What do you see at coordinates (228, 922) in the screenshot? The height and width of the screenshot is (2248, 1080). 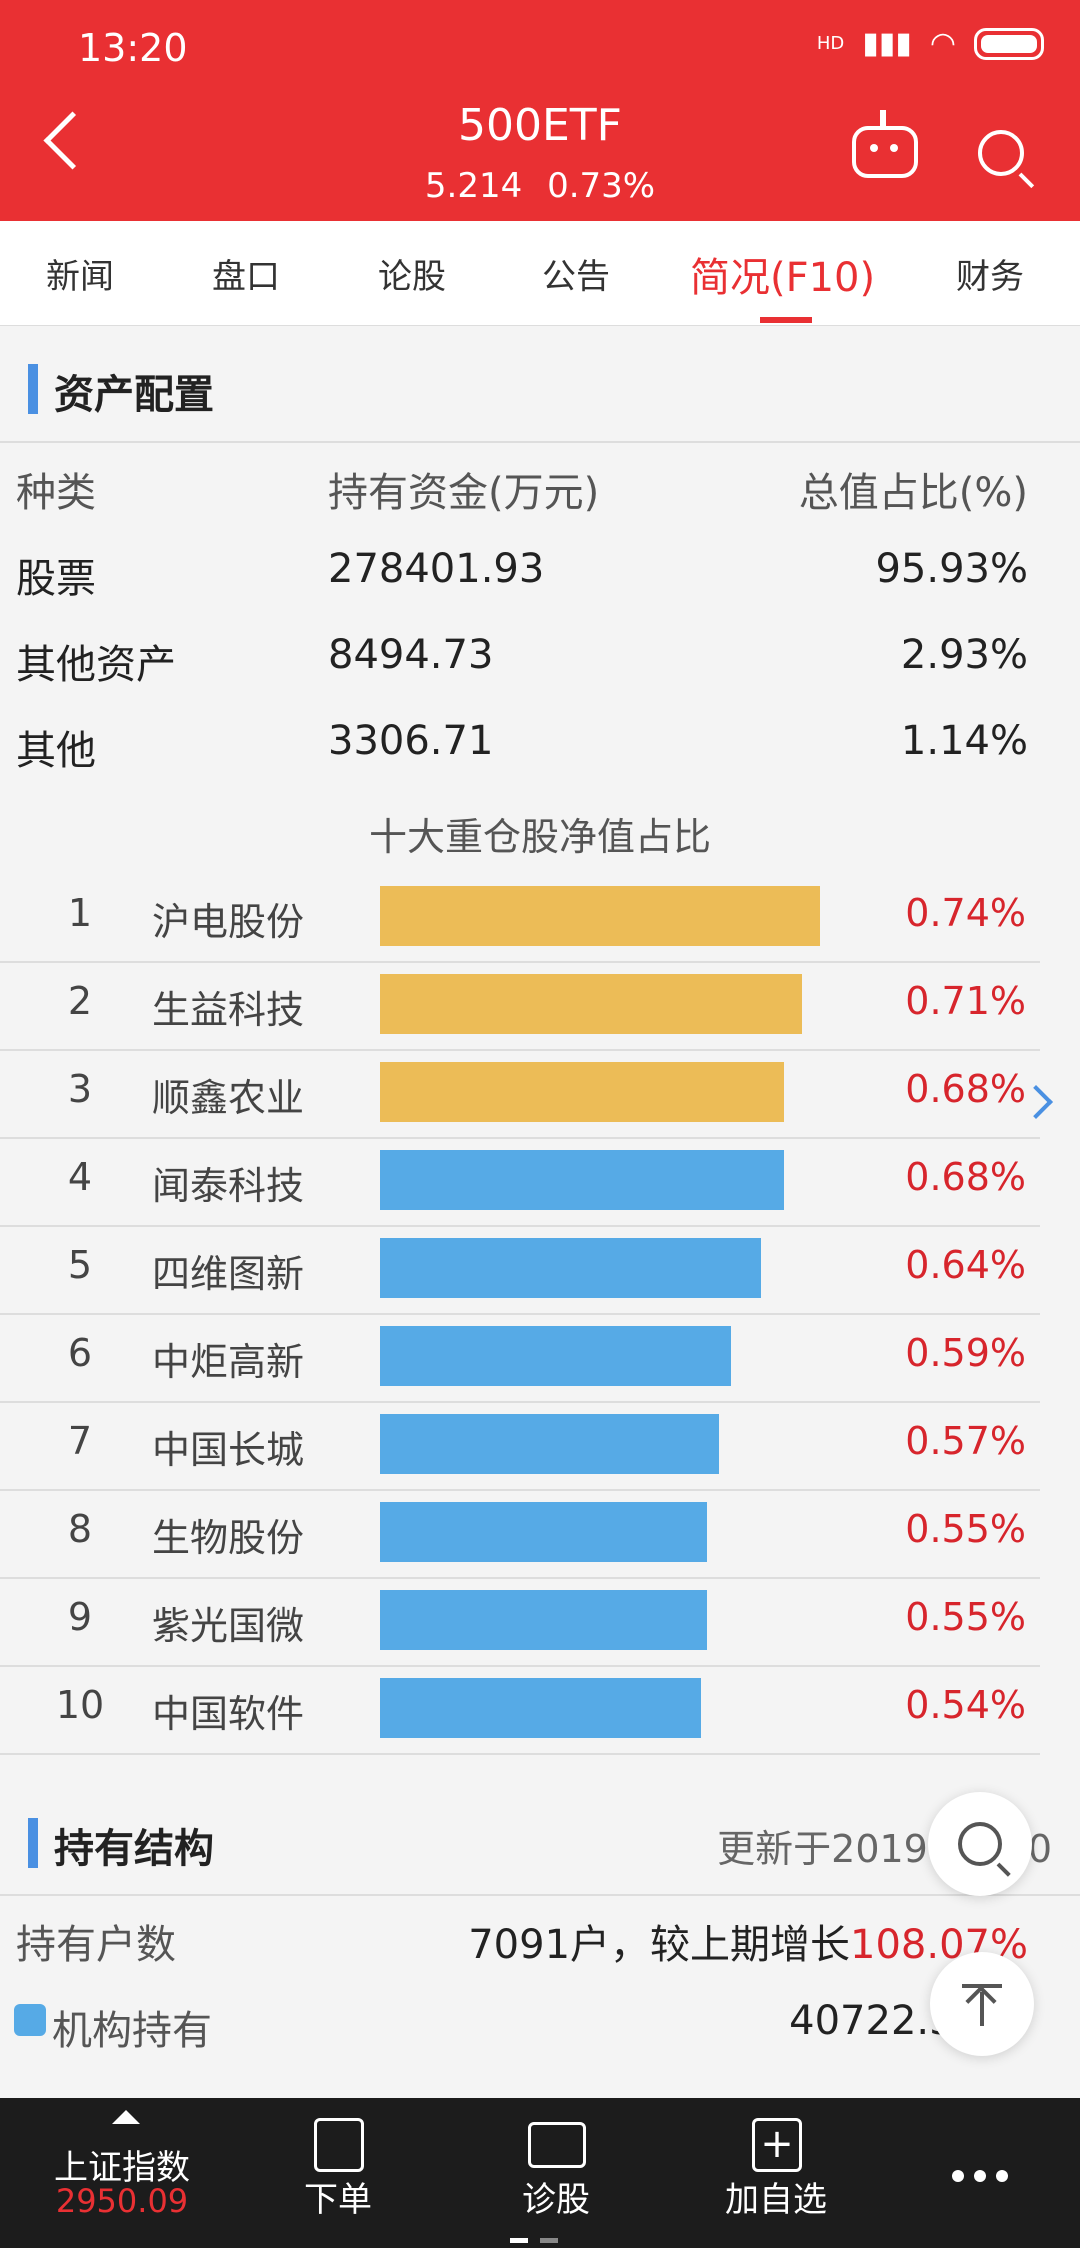 I see `bar-category-label: 沪电股份` at bounding box center [228, 922].